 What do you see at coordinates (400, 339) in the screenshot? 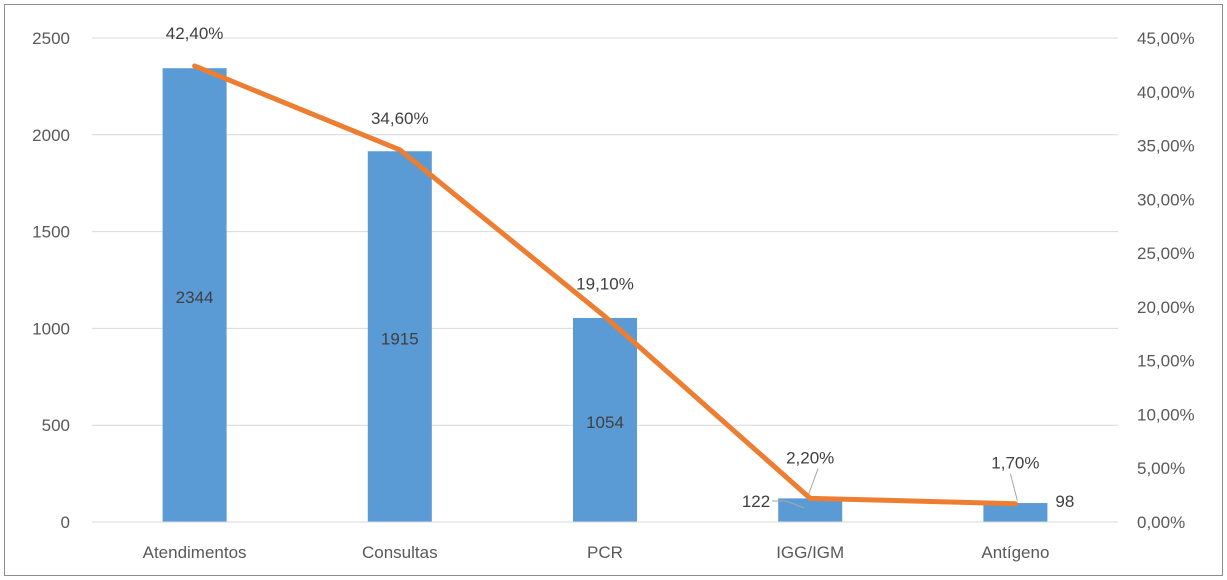
I see `bar-data-label: 1915` at bounding box center [400, 339].